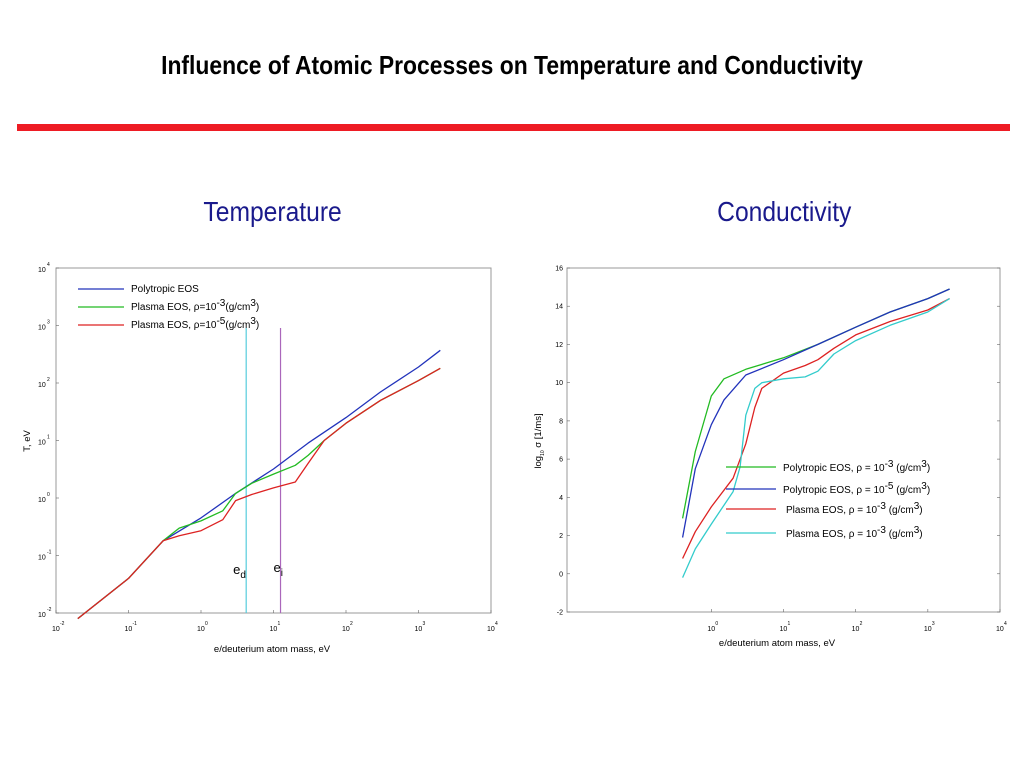 This screenshot has width=1024, height=768. Describe the element at coordinates (777, 643) in the screenshot. I see `conductivity-x-axis-label: e/deuterium atom mass, eV` at that location.